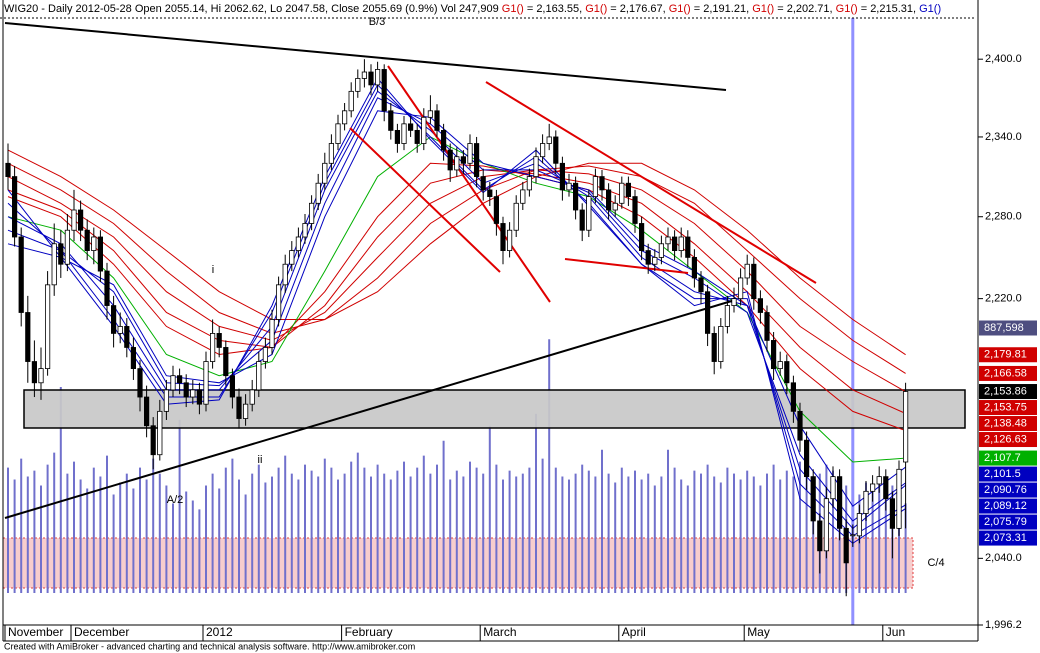  What do you see at coordinates (1003, 137) in the screenshot?
I see `y-tick-label: 2,340.0` at bounding box center [1003, 137].